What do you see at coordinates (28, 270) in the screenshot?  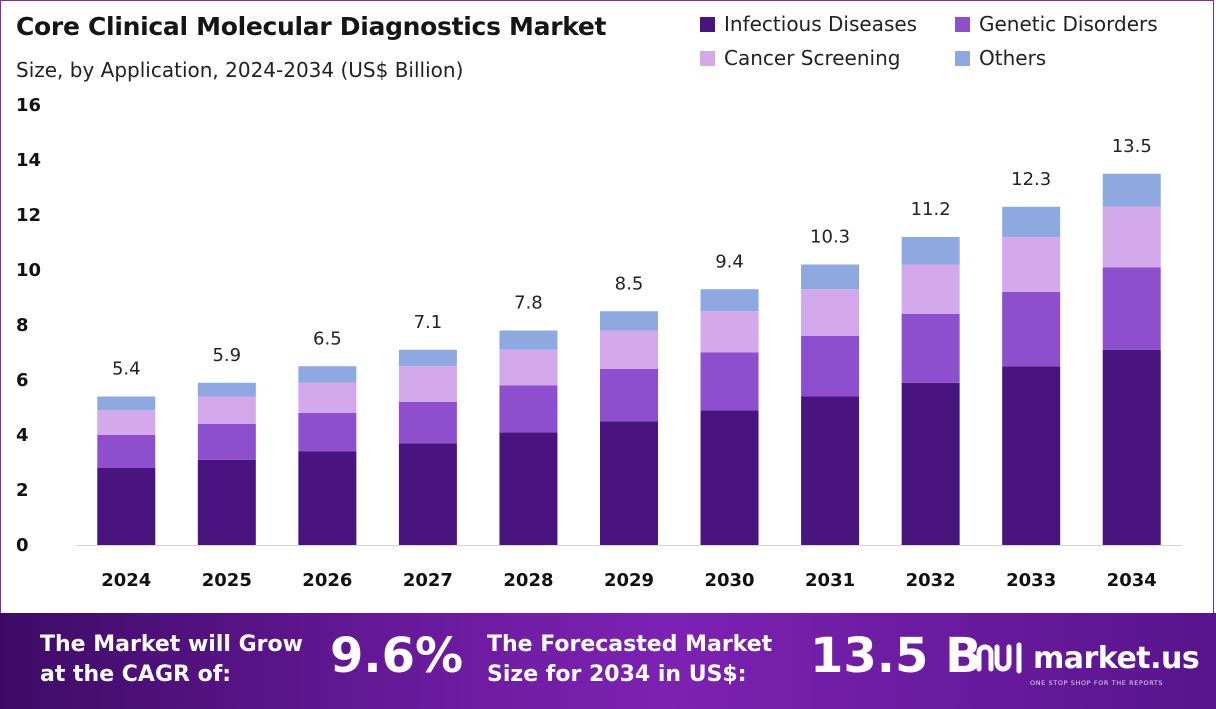 I see `y-tick-label: 10` at bounding box center [28, 270].